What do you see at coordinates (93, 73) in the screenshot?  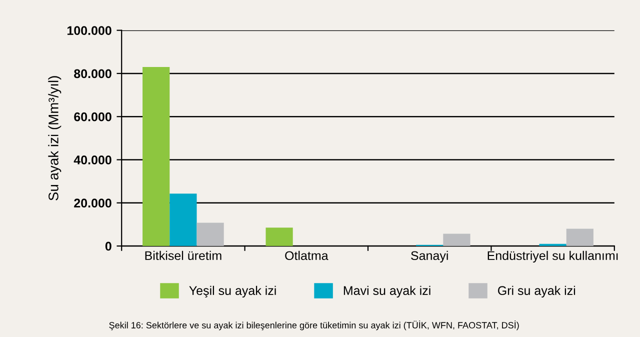 I see `y-tick-label: 80.000` at bounding box center [93, 73].